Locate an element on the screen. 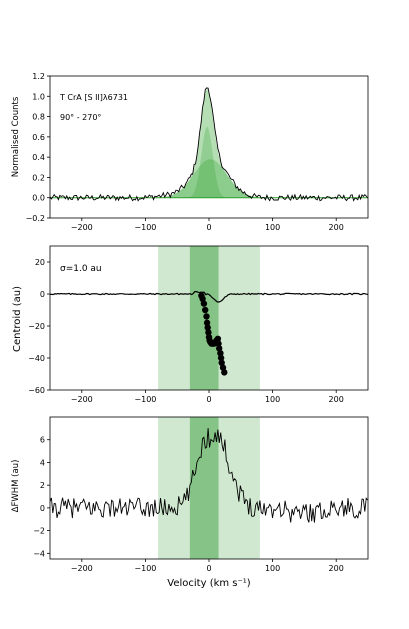 This screenshot has width=409, height=629. top-x-tick-label: 100 is located at coordinates (272, 227).